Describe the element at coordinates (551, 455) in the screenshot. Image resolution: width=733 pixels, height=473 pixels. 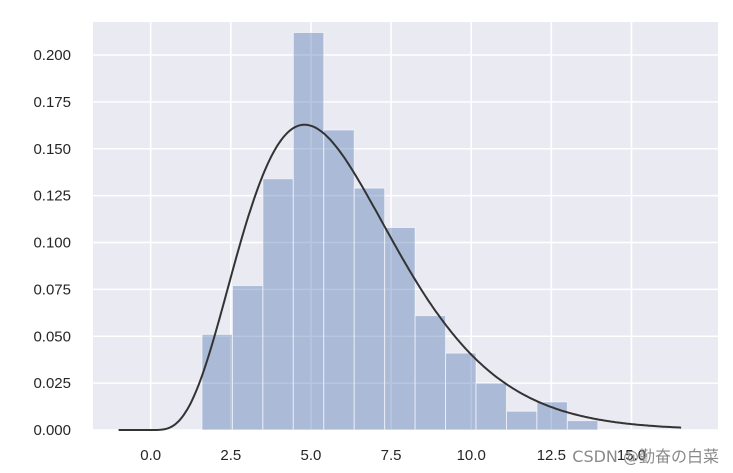
I see `x-tick-label: 12.5` at that location.